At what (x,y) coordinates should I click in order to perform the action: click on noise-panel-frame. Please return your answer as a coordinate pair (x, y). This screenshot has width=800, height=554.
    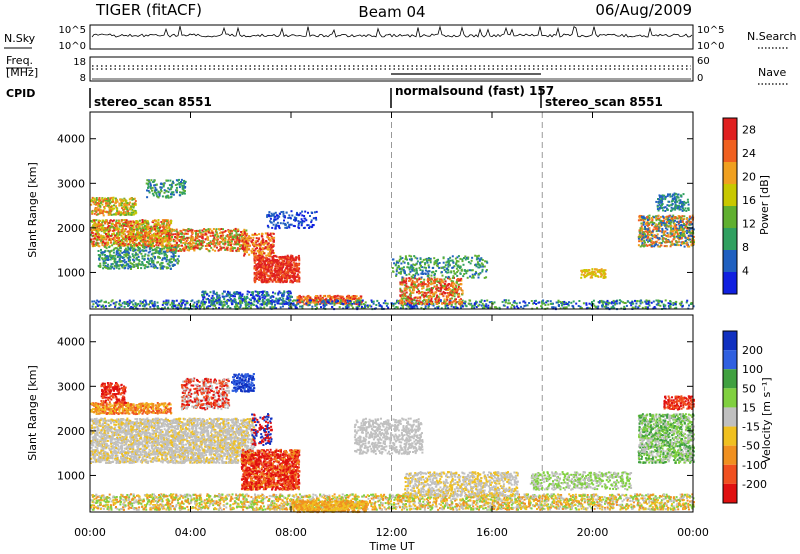
    Looking at the image, I should click on (391, 37).